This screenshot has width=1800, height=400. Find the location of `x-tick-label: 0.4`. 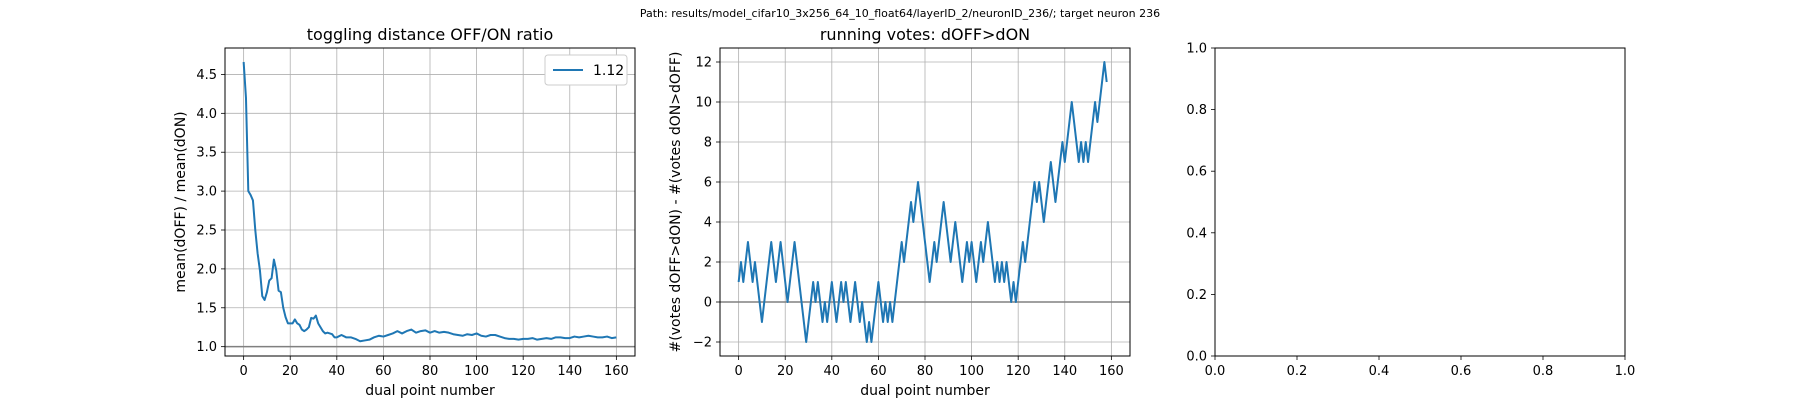

x-tick-label: 0.4 is located at coordinates (1379, 371).